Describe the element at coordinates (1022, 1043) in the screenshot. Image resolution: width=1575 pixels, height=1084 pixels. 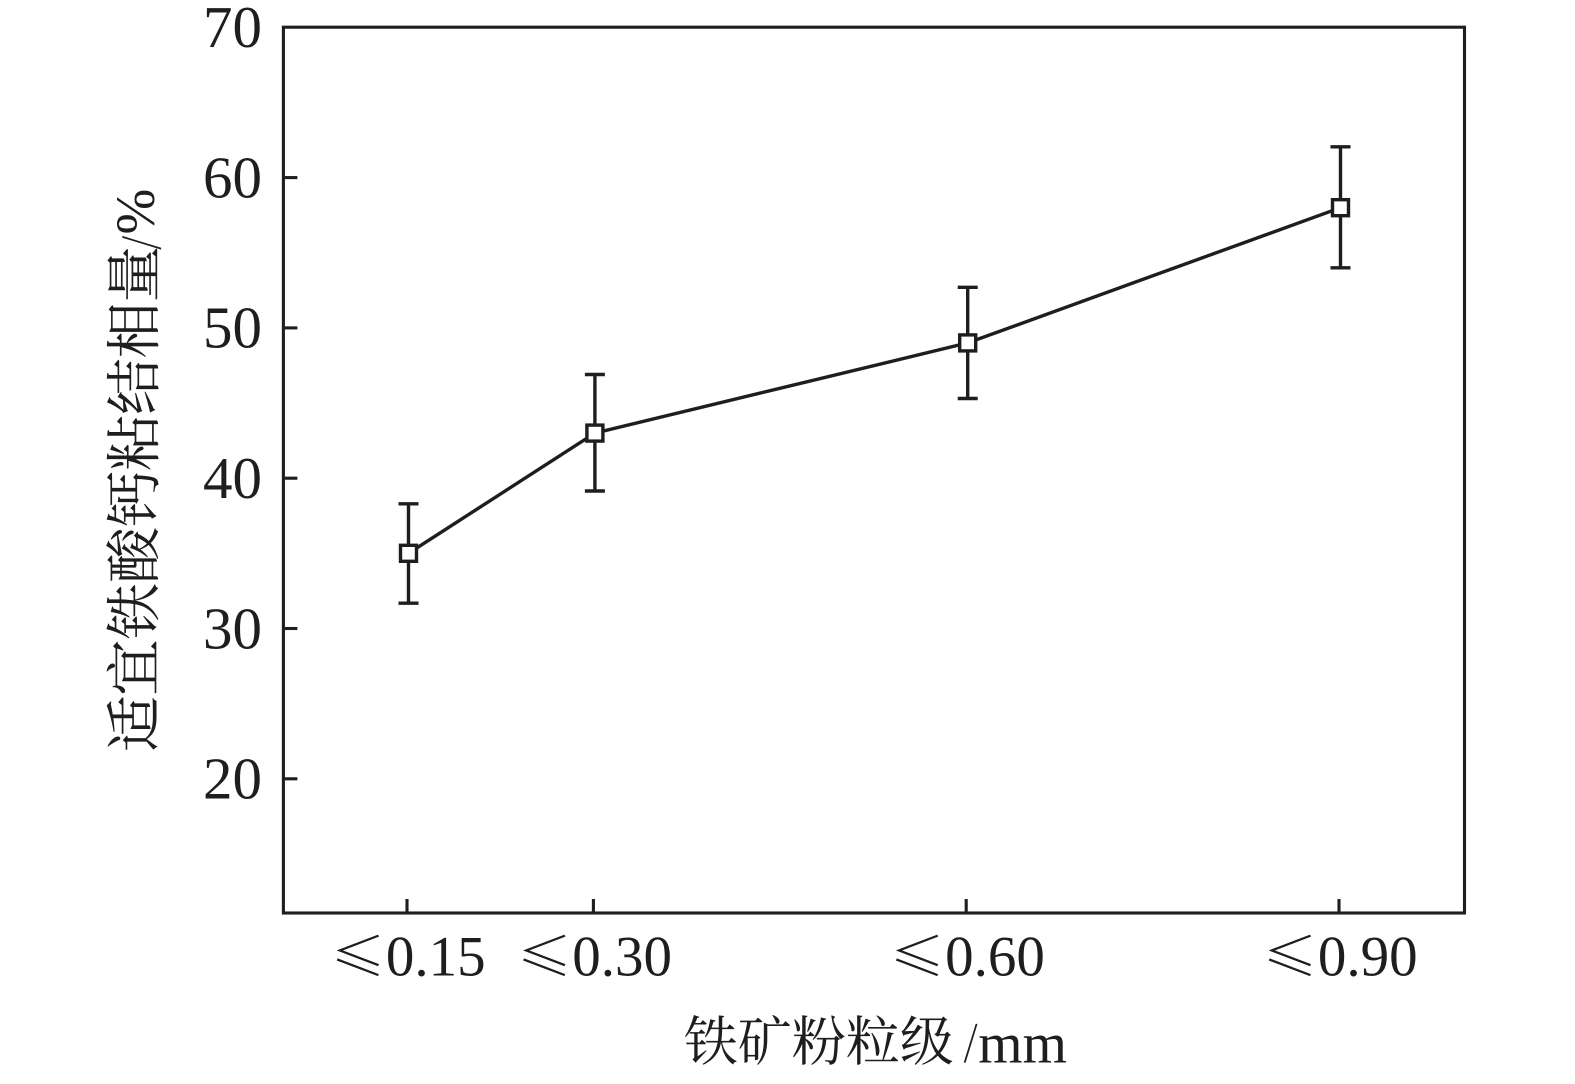
I see `svg-text: mm` at that location.